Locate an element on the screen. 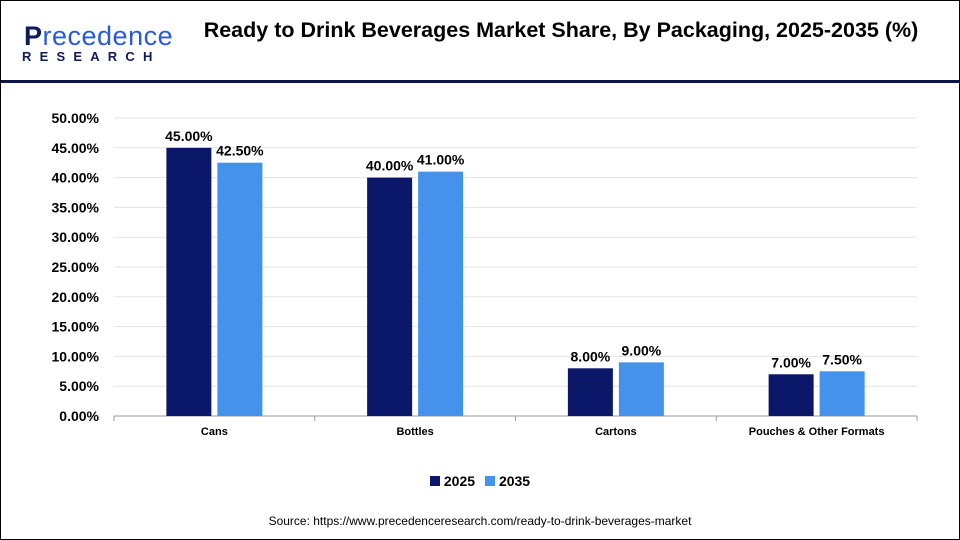  y-tick-label: 40.00% is located at coordinates (76, 178).